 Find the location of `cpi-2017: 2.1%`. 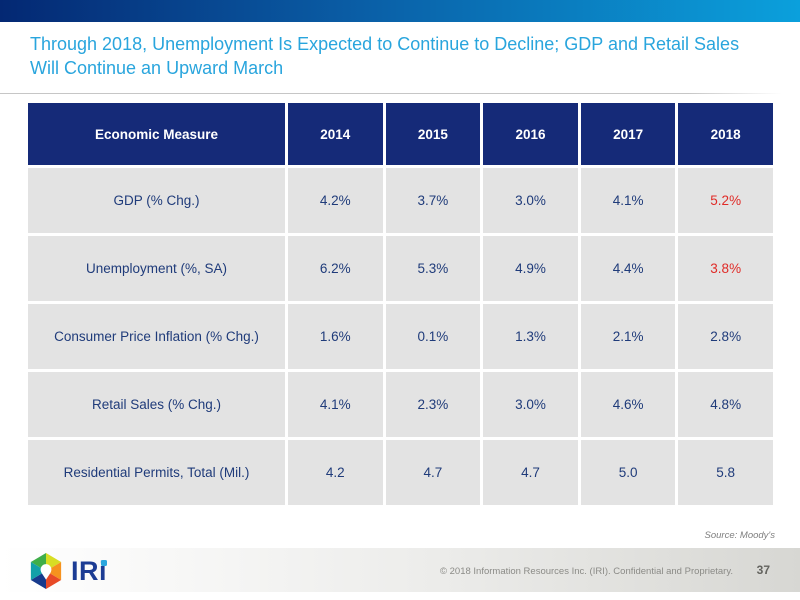

cpi-2017: 2.1% is located at coordinates (628, 336).